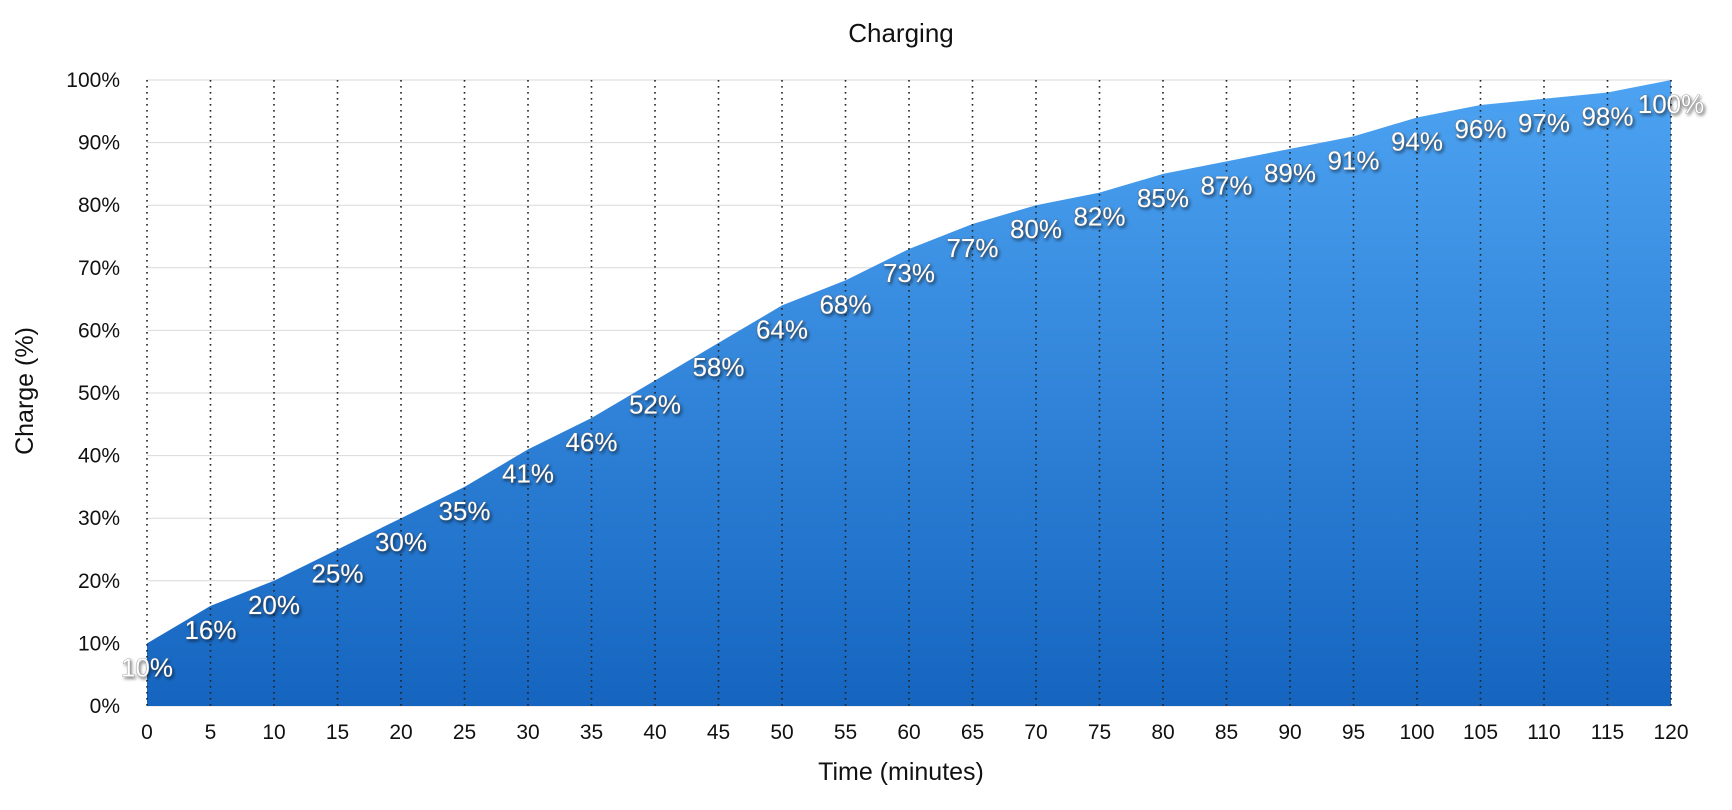  I want to click on data-label: 82%, so click(1099, 217).